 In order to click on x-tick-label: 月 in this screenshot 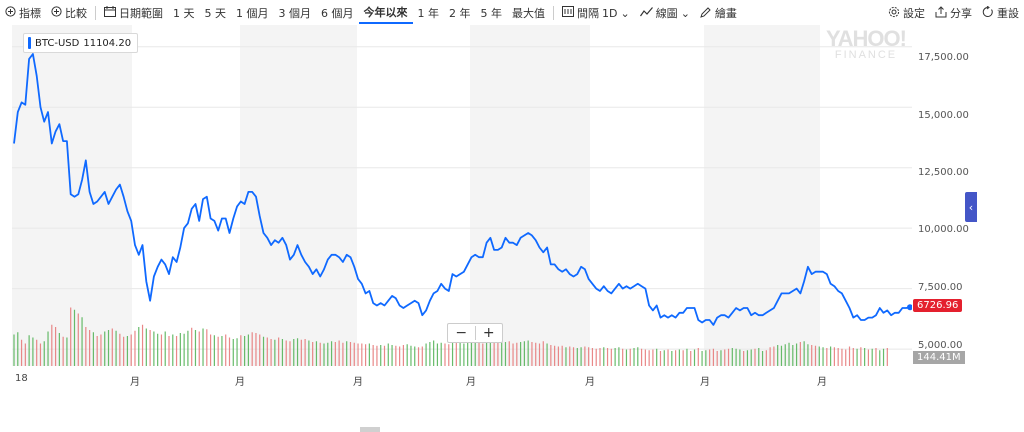, I will do `click(135, 382)`.